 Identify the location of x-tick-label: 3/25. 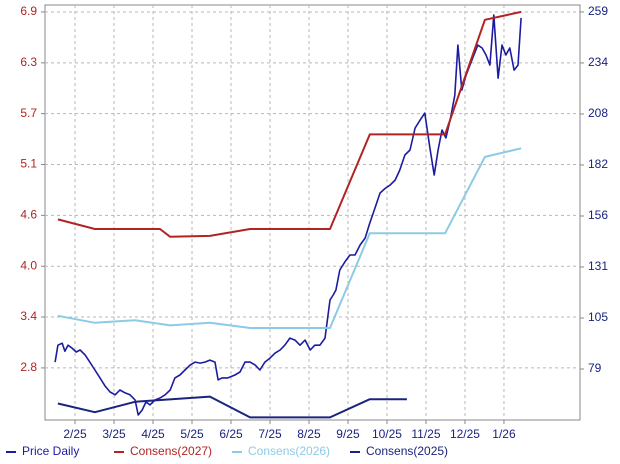
(114, 434).